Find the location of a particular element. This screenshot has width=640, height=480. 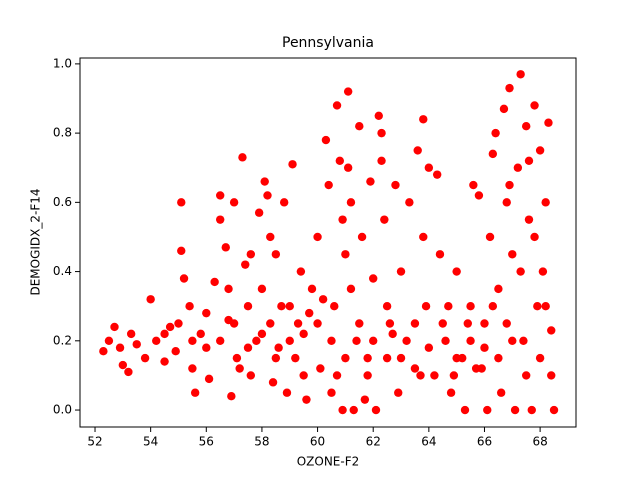

x-axis-label: OZONE-F2 is located at coordinates (328, 462).